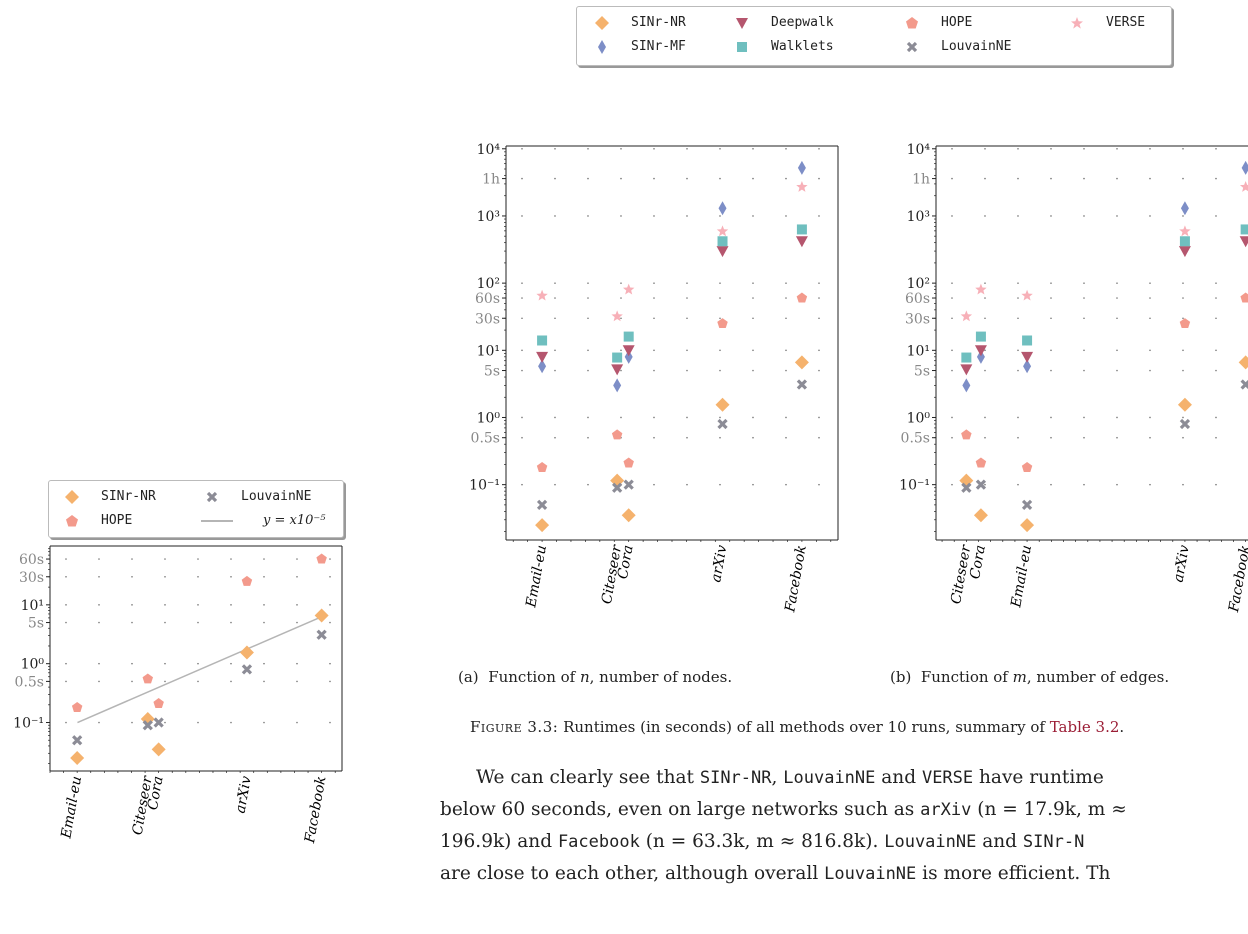 The height and width of the screenshot is (934, 1248). I want to click on y-tick-label: 5s, so click(36, 624).